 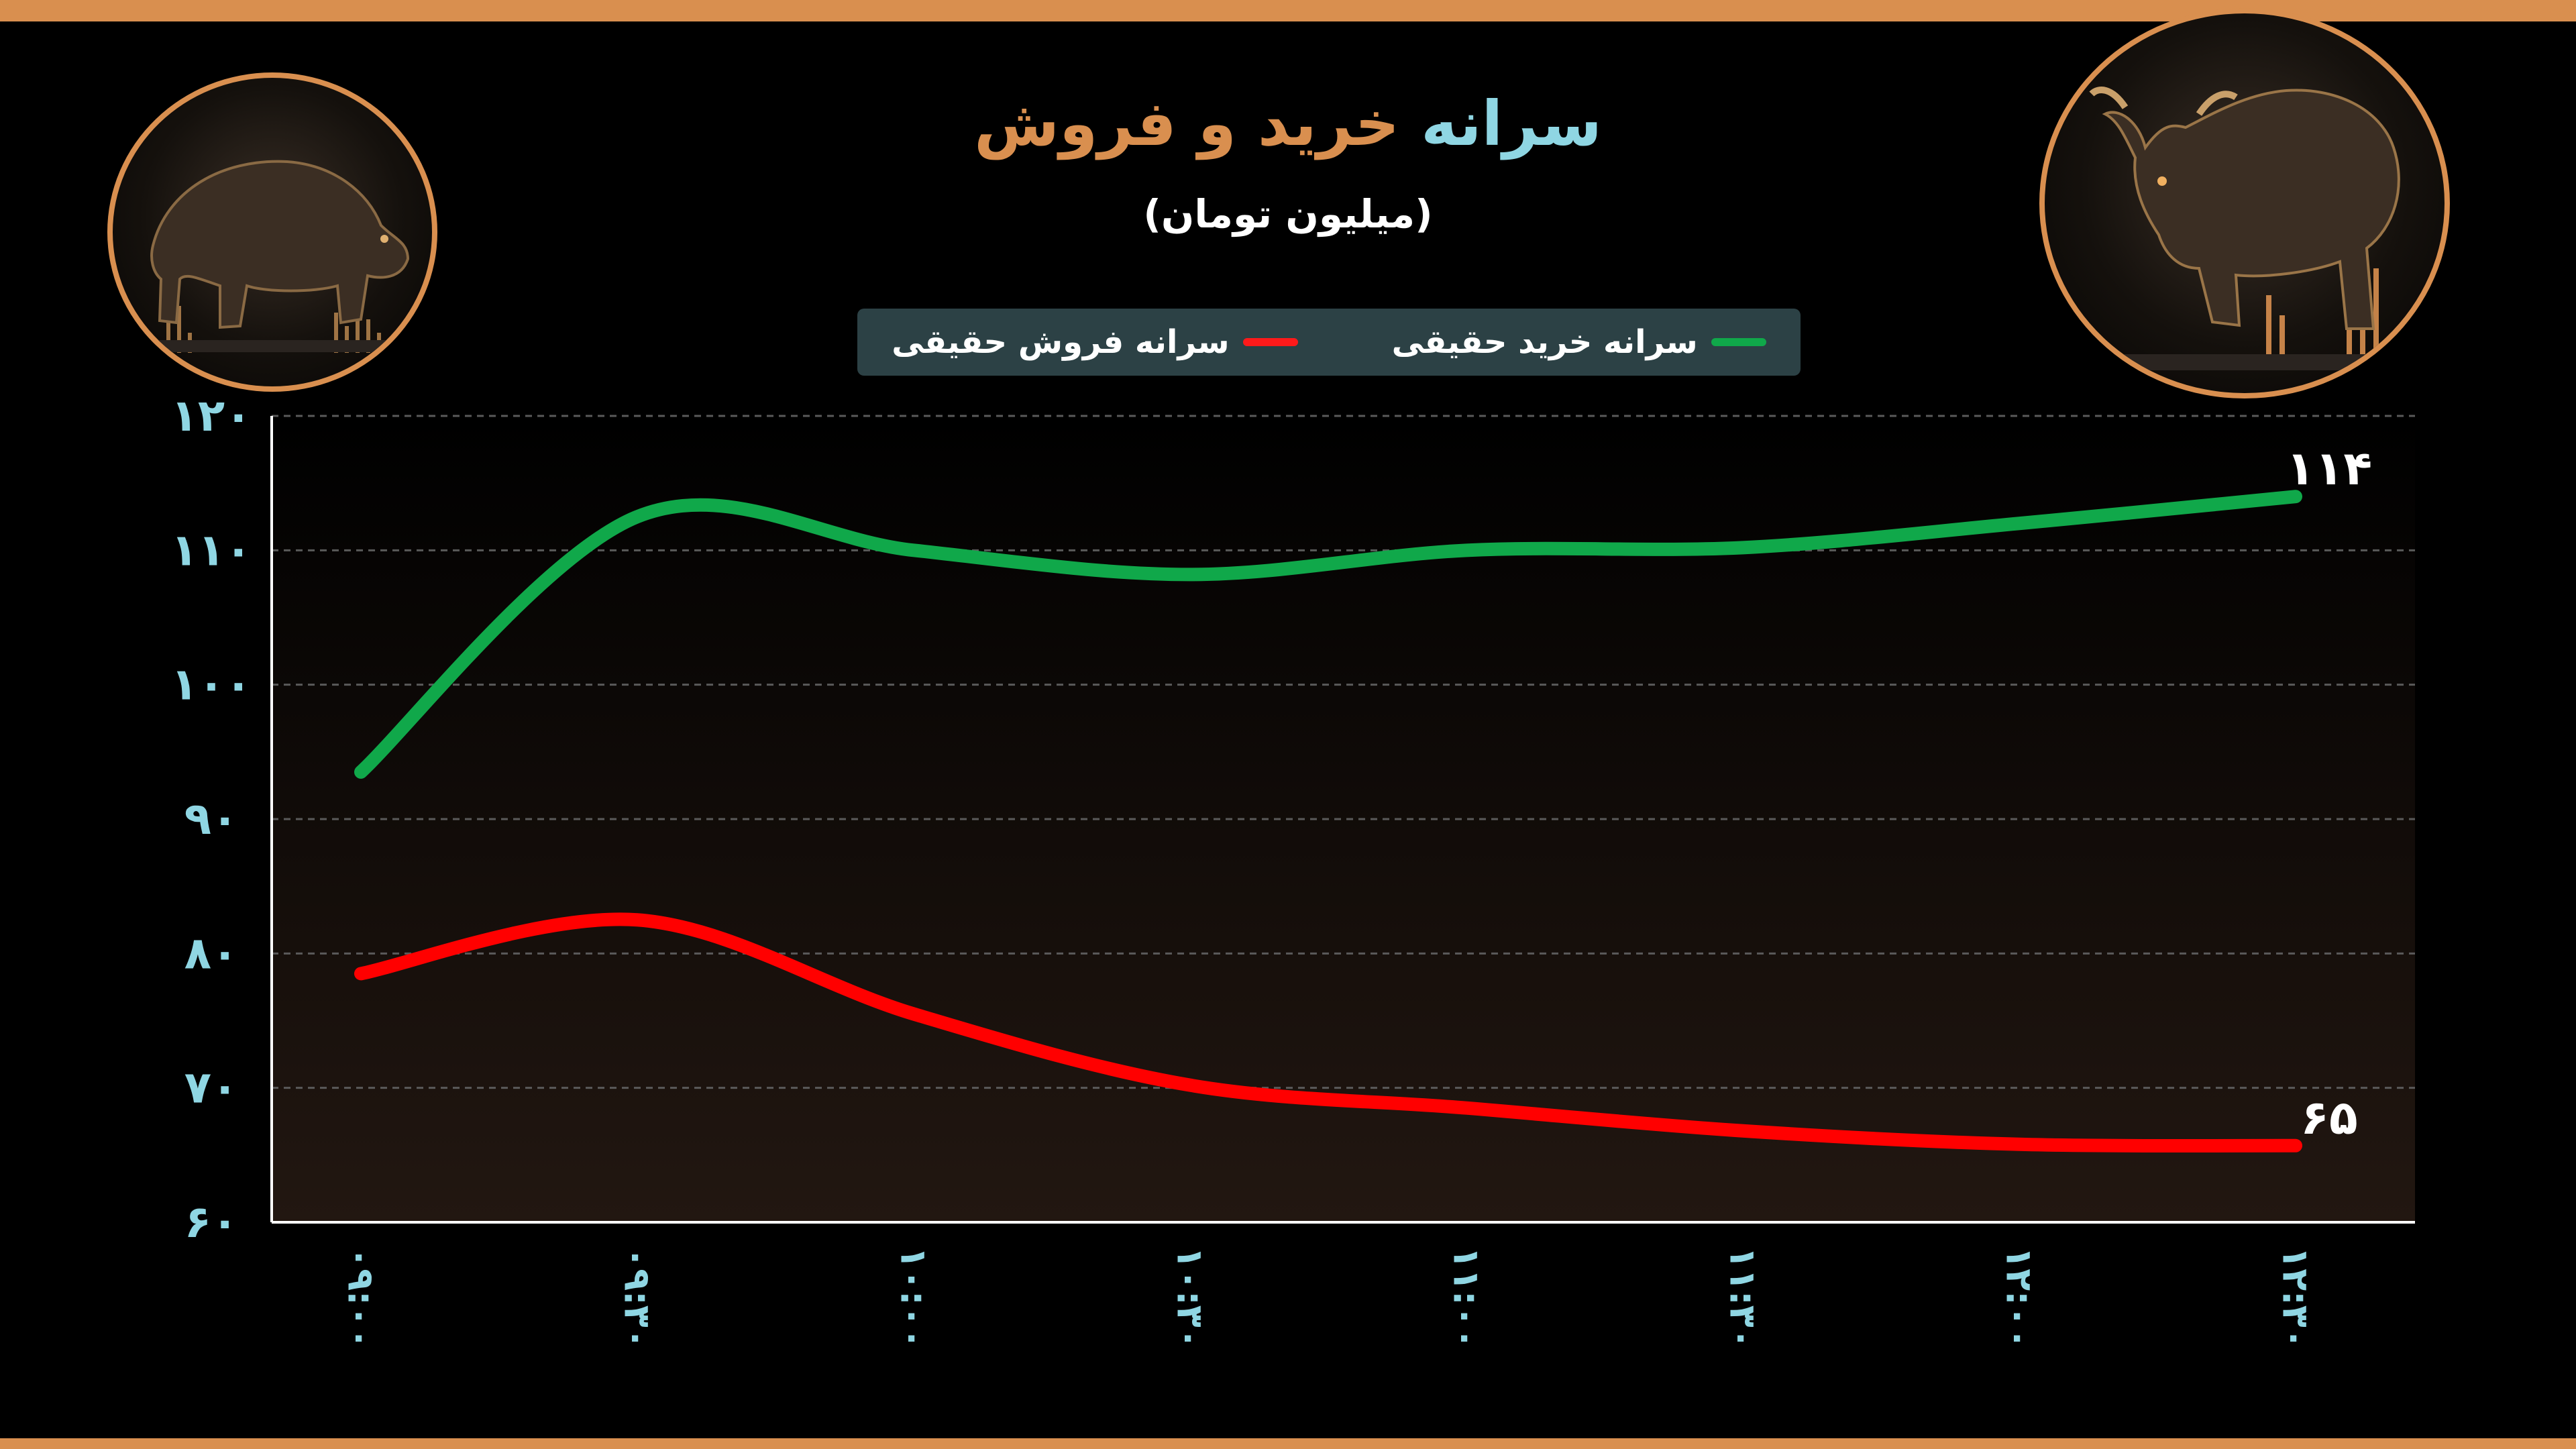 I want to click on x-tick-label: ۱۰:۳۰, so click(x=1190, y=1297).